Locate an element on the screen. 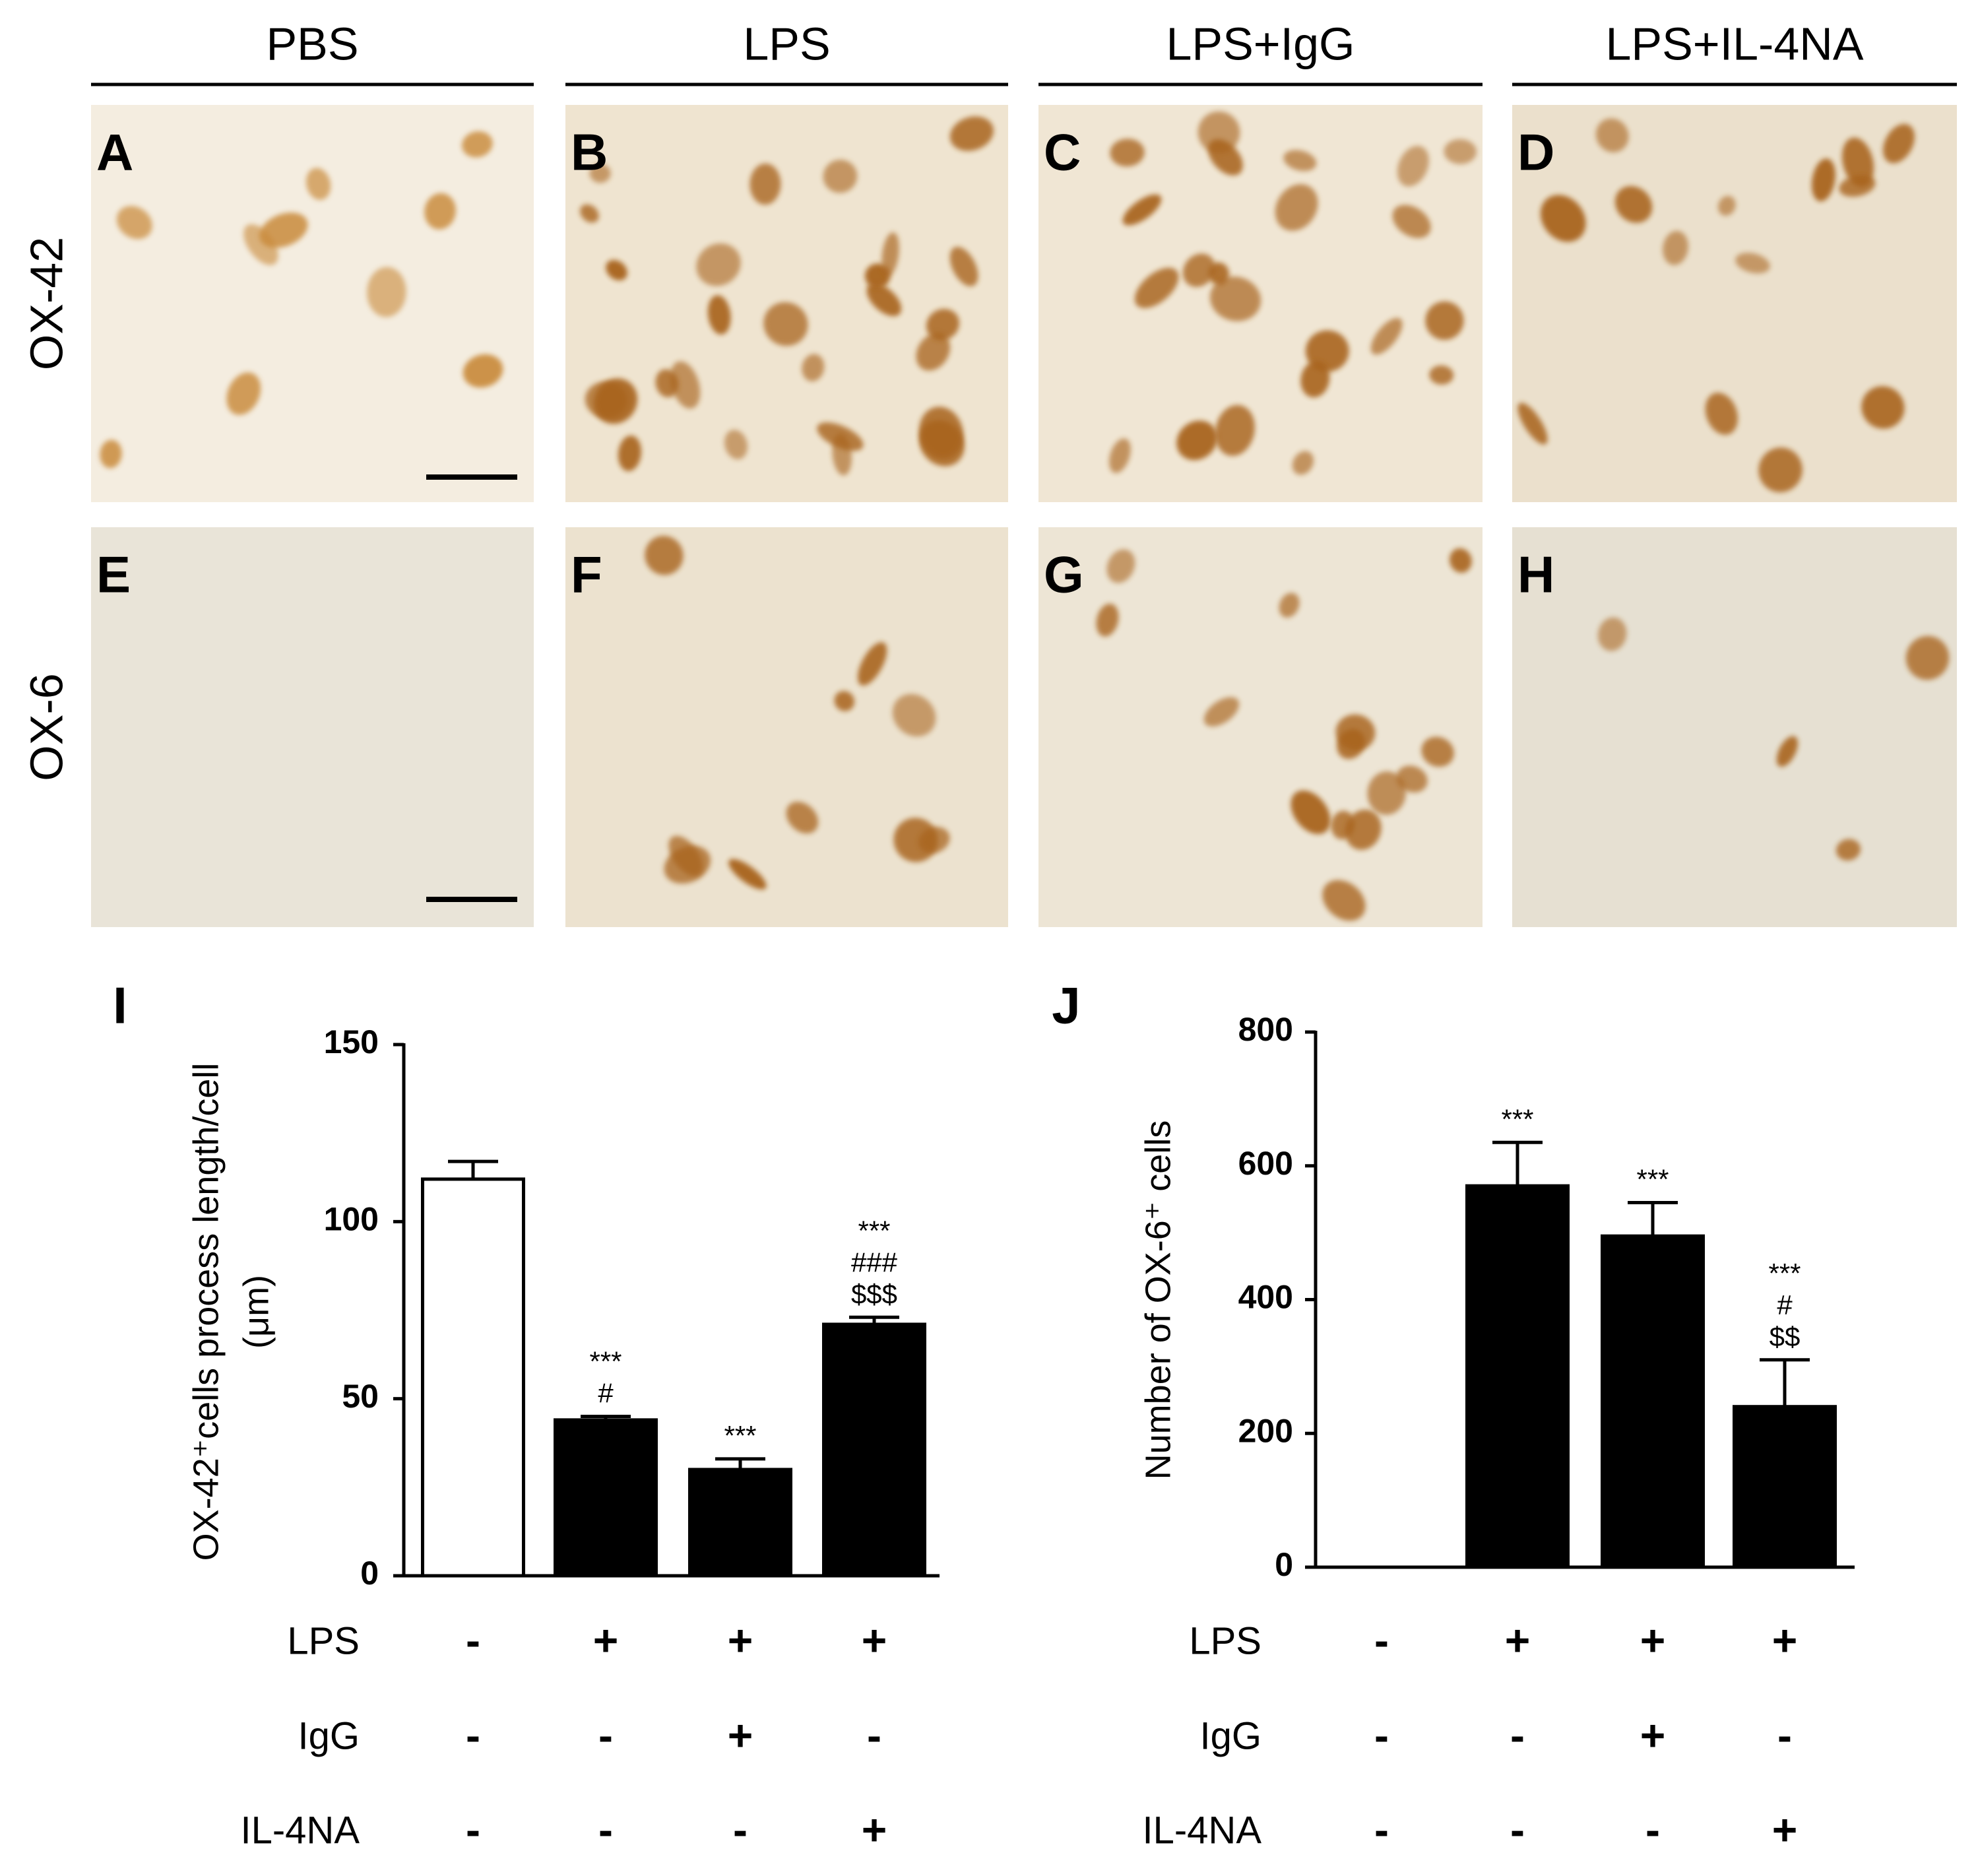 This screenshot has height=1876, width=1978. y-tick-label: 100 is located at coordinates (351, 1219).